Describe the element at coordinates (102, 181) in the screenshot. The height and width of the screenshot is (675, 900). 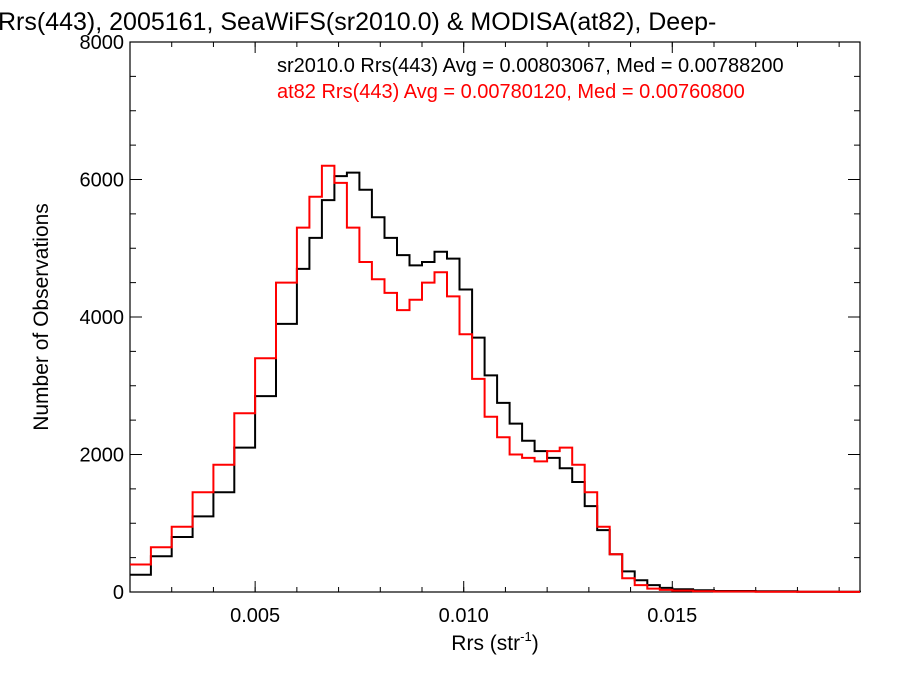
I see `y-tick-label: 6000` at that location.